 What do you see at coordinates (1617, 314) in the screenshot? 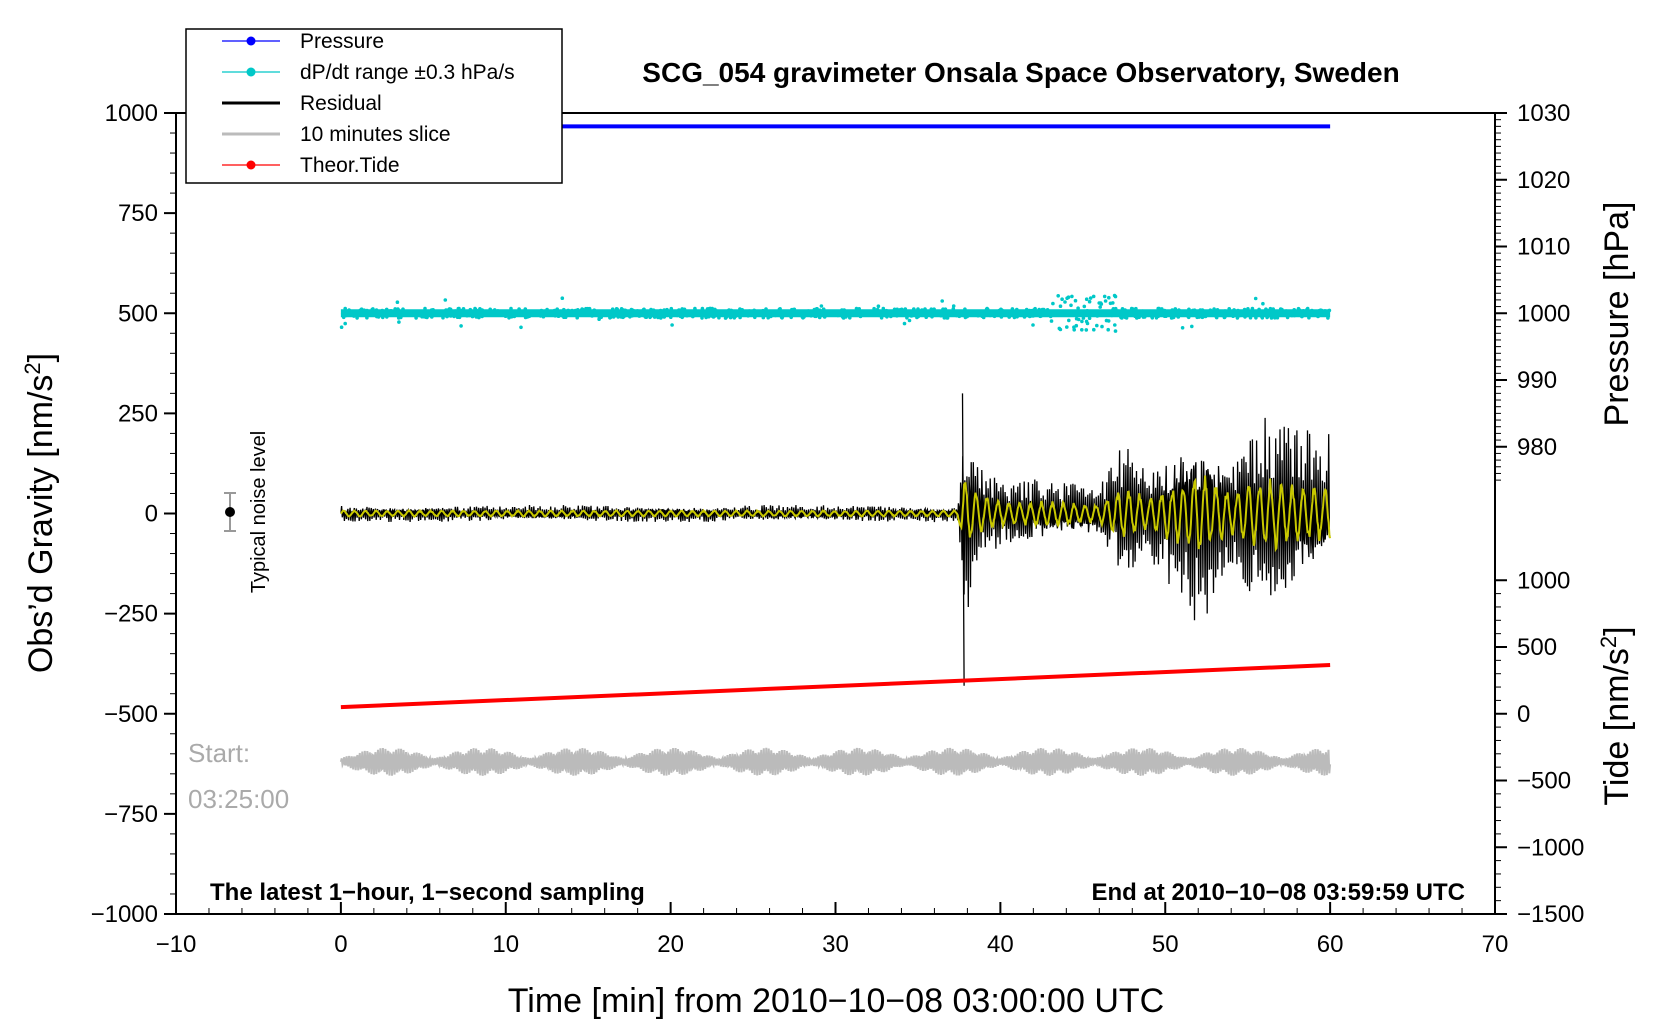
I see `pressure-axis-title: Pressure [hPa]` at bounding box center [1617, 314].